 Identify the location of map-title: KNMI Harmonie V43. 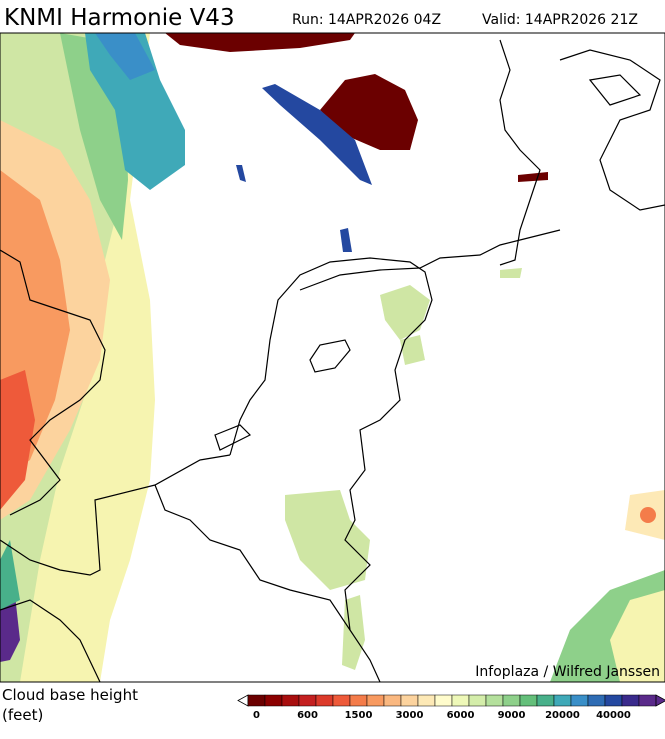
(119, 18).